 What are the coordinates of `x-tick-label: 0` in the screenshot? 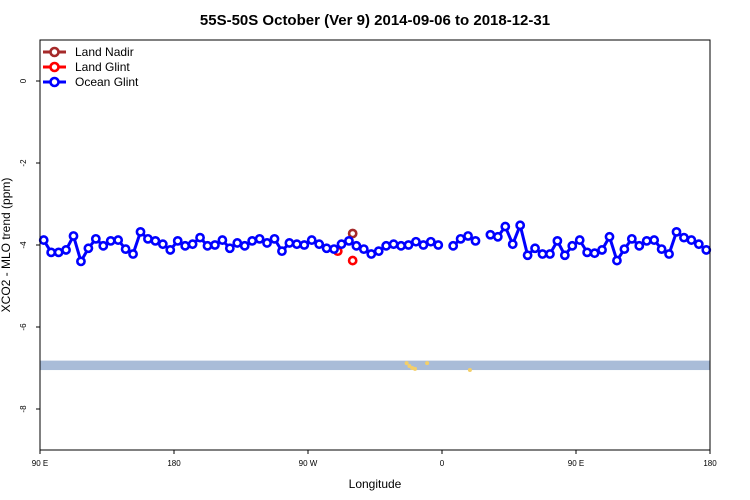 It's located at (442, 463).